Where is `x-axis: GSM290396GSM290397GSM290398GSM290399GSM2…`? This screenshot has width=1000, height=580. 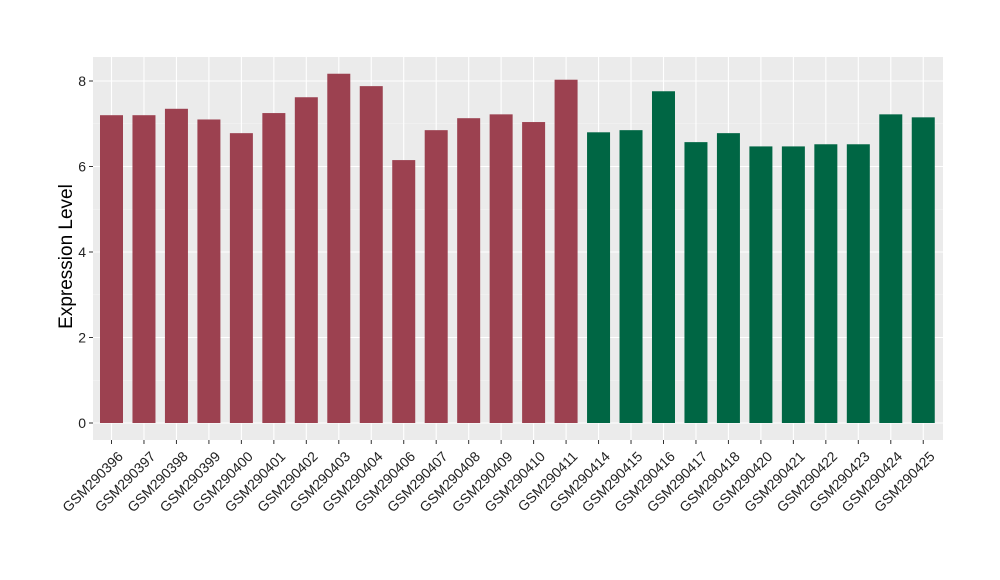 x-axis: GSM290396GSM290397GSM290398GSM290399GSM2… is located at coordinates (498, 477).